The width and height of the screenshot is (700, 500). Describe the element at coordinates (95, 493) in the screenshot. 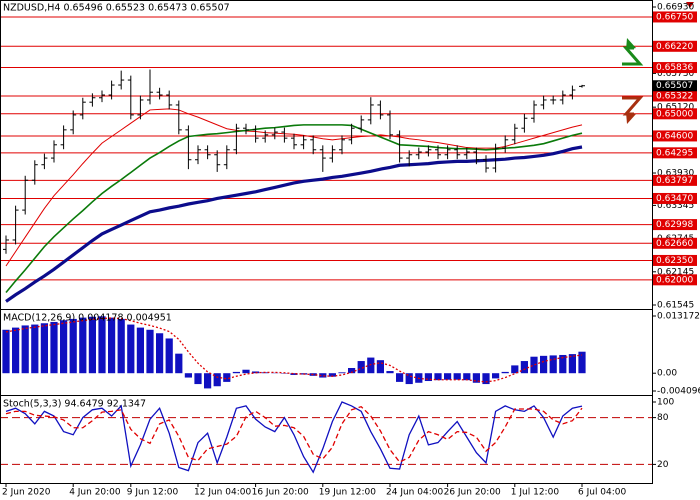

I see `x-tick-label: 4 Jun 20:00` at that location.